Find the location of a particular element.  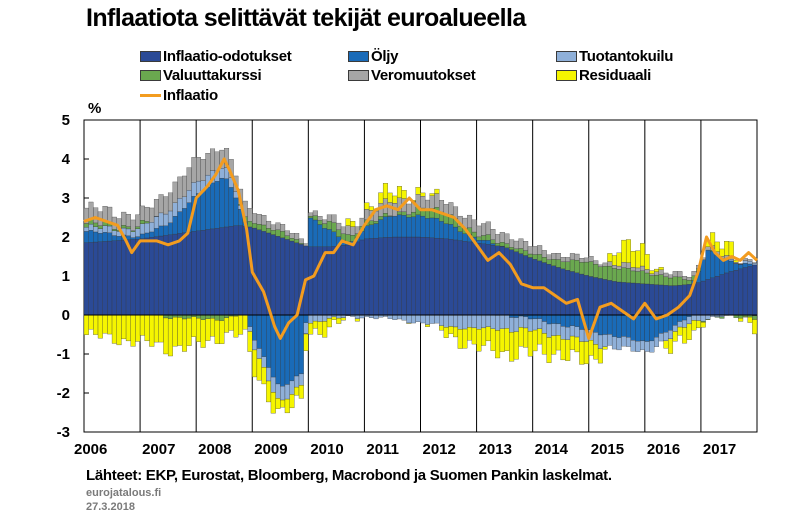

legend-swatch-line is located at coordinates (150, 95).